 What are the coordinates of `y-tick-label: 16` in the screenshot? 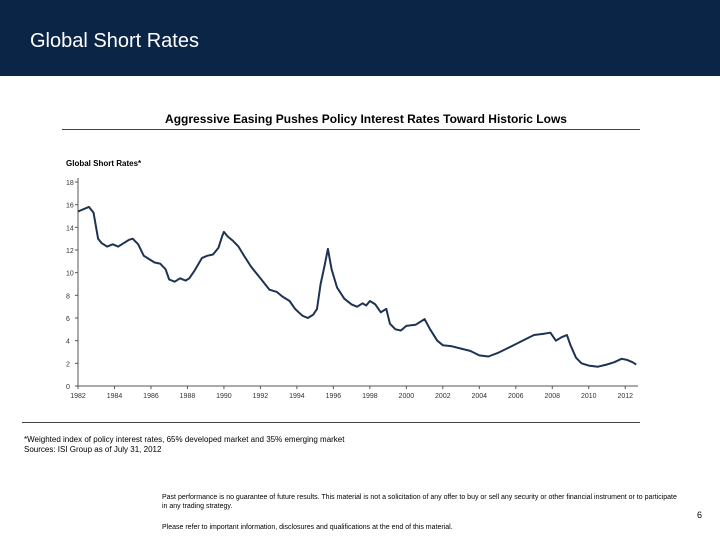 It's located at (70, 206).